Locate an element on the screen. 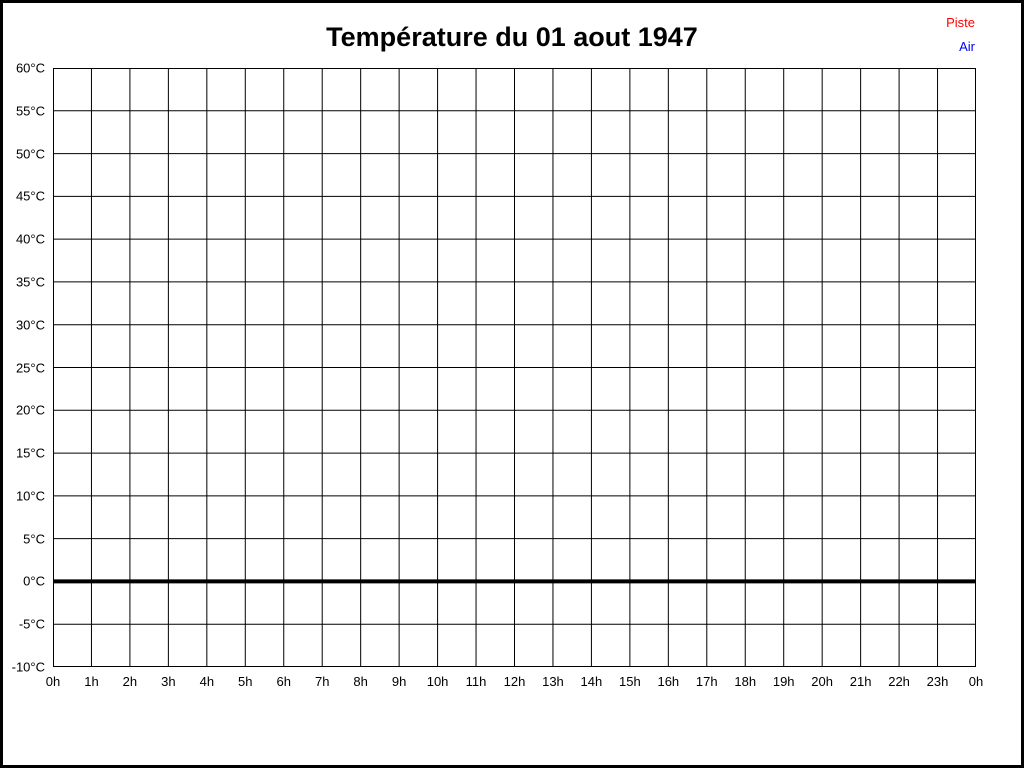 This screenshot has height=768, width=1024. x-tick-label: 13h is located at coordinates (553, 681).